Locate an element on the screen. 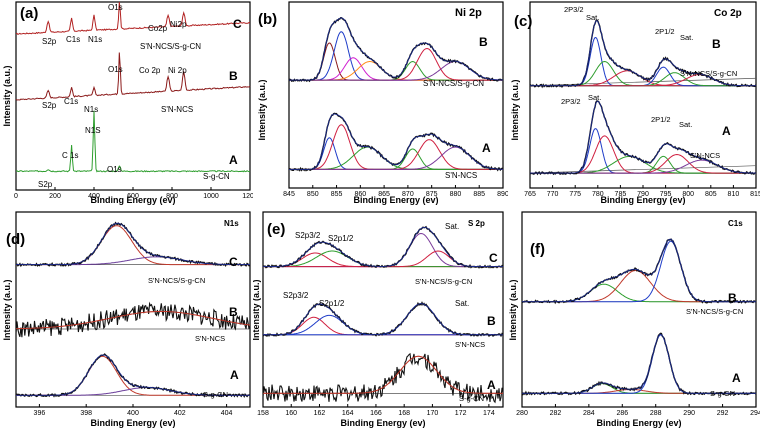 The image size is (760, 430). x-tick-label: 404 is located at coordinates (227, 413).